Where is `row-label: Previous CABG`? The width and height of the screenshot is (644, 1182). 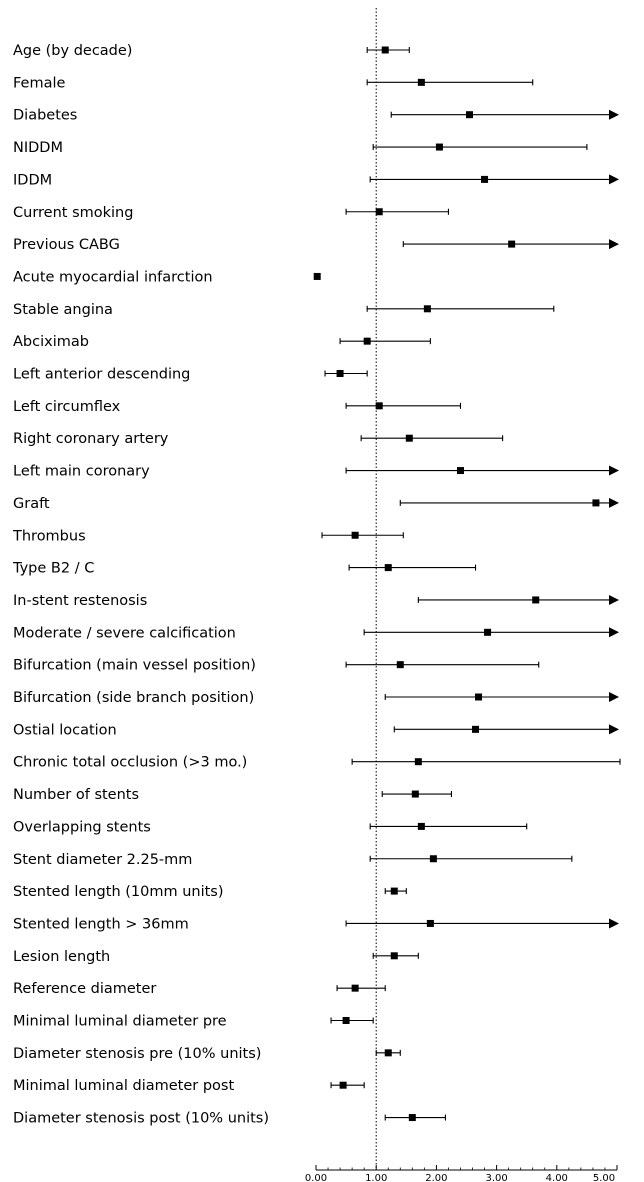 row-label: Previous CABG is located at coordinates (66, 245).